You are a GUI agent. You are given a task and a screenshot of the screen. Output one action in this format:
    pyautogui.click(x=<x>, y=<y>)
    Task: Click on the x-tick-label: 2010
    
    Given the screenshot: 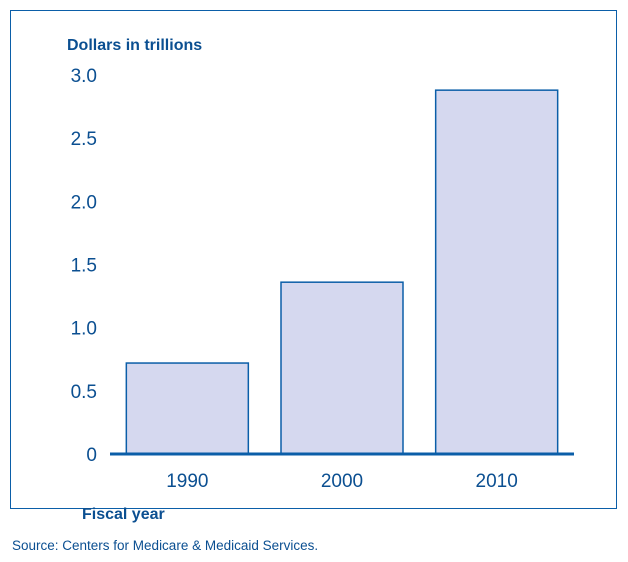 What is the action you would take?
    pyautogui.click(x=497, y=481)
    